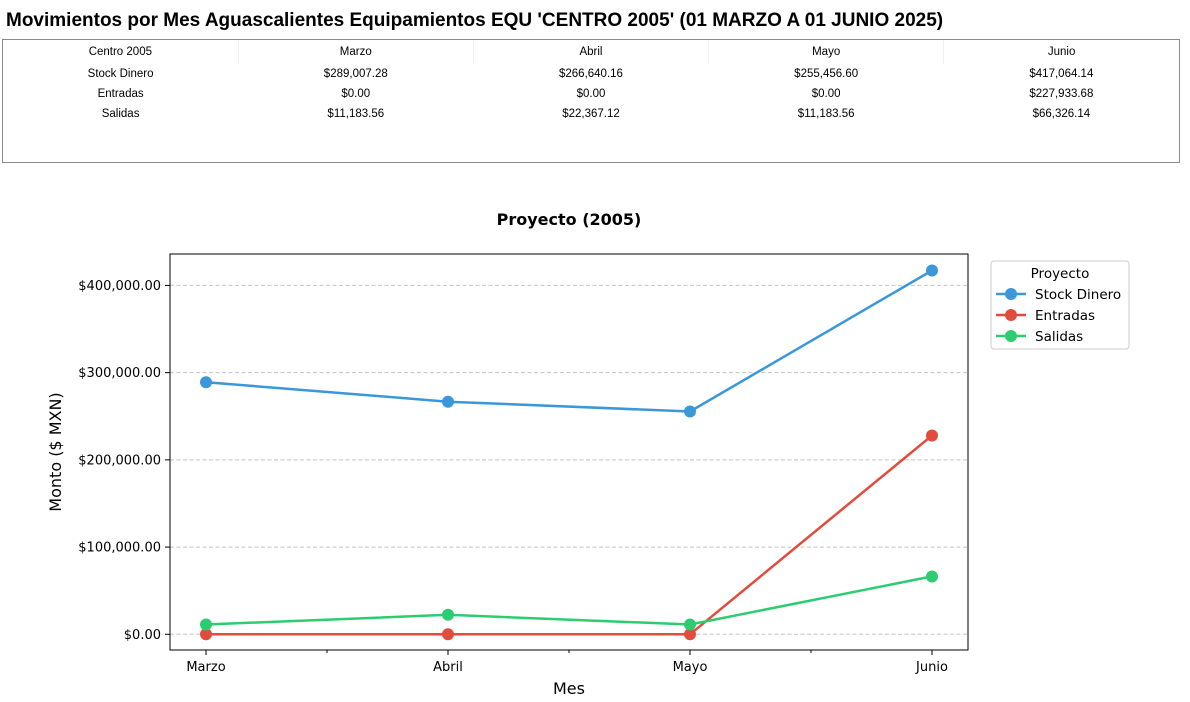 This screenshot has width=1190, height=702. What do you see at coordinates (1065, 316) in the screenshot?
I see `legend-label: Entradas` at bounding box center [1065, 316].